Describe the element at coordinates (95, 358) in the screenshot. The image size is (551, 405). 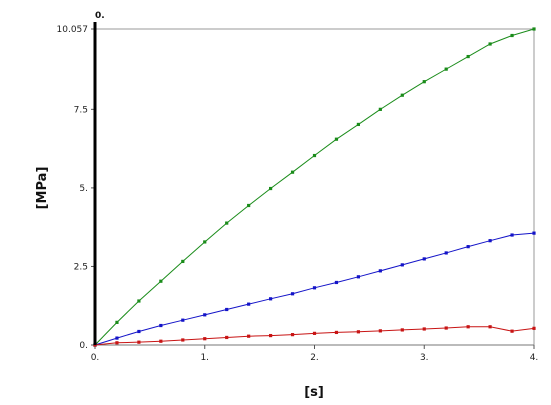
I see `x-tick-label: 0.` at that location.